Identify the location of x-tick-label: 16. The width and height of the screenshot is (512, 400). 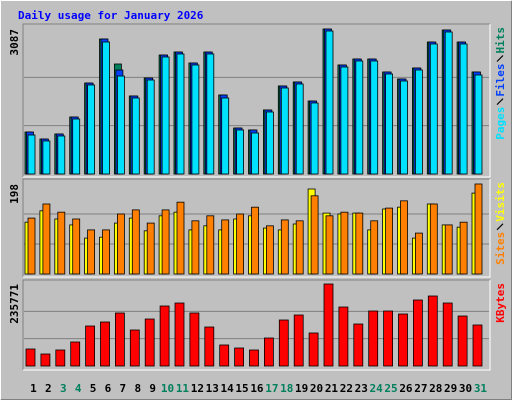
(257, 388).